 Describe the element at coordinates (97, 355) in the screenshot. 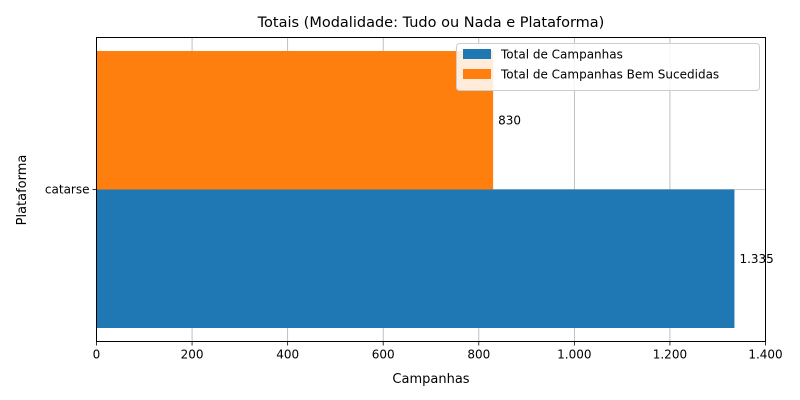

I see `x-tick-label: 0` at that location.